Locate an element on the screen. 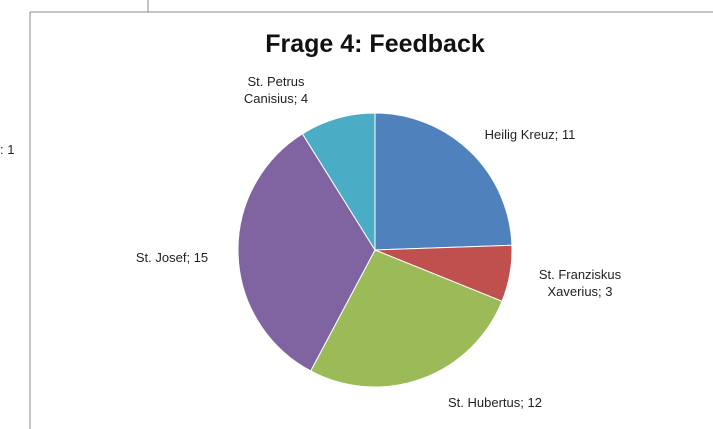 The image size is (713, 429). data-label: St. Franziskus Xaverius; 3 is located at coordinates (580, 283).